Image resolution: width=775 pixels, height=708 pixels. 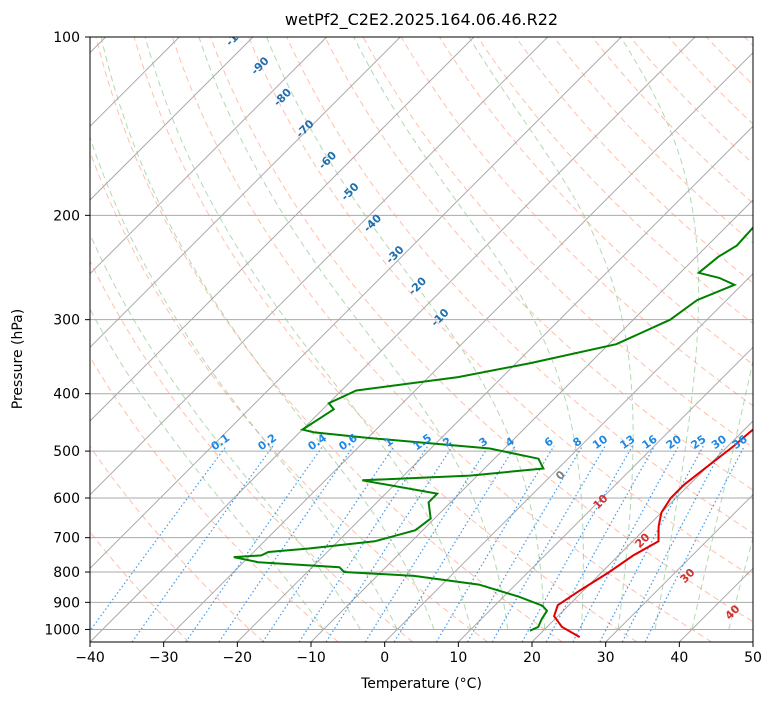 I want to click on mixing-ratio-label: 16, so click(x=650, y=442).